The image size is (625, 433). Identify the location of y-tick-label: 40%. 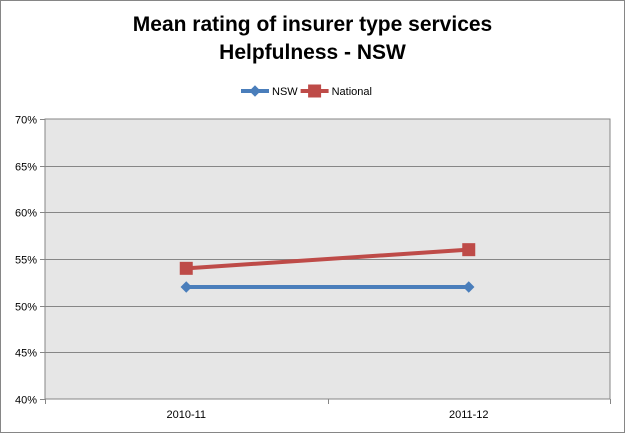
(26, 401).